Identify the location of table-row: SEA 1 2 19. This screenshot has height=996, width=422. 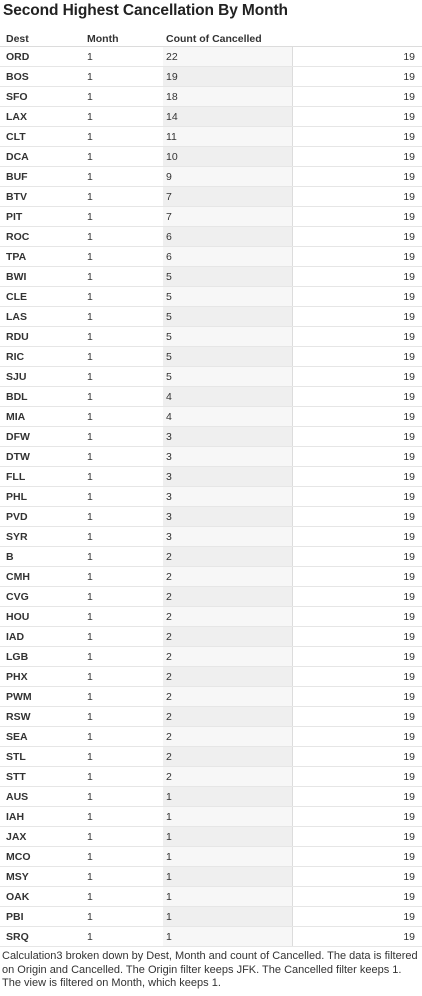
(211, 737).